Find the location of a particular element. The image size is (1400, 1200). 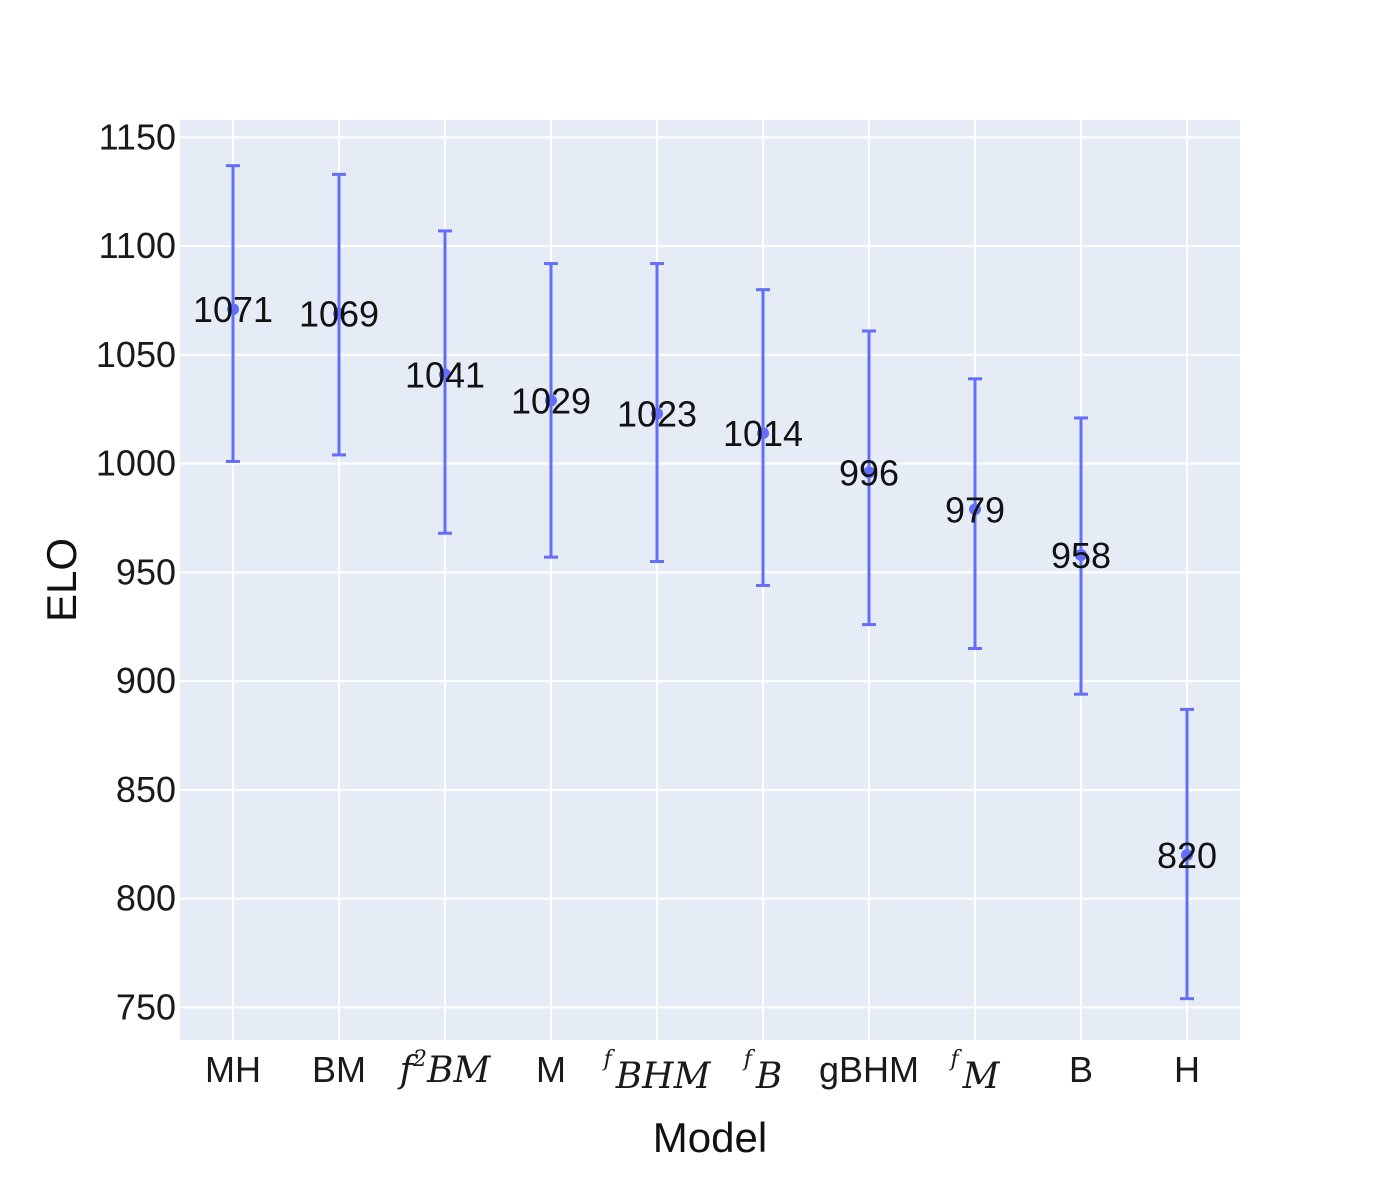

y-tick-label: 750 is located at coordinates (146, 1006).